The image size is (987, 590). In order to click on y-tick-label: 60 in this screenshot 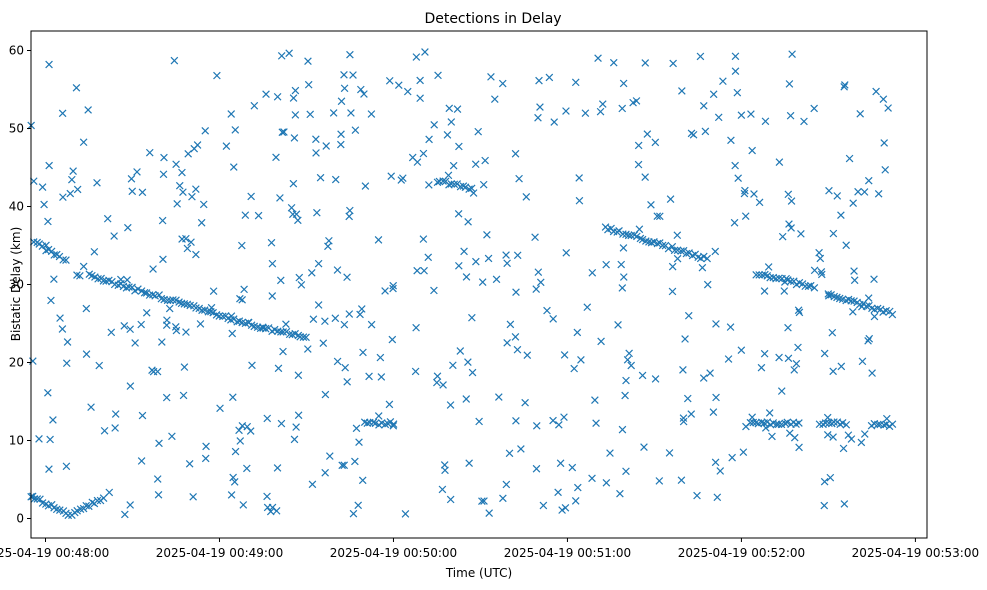, I will do `click(16, 51)`.